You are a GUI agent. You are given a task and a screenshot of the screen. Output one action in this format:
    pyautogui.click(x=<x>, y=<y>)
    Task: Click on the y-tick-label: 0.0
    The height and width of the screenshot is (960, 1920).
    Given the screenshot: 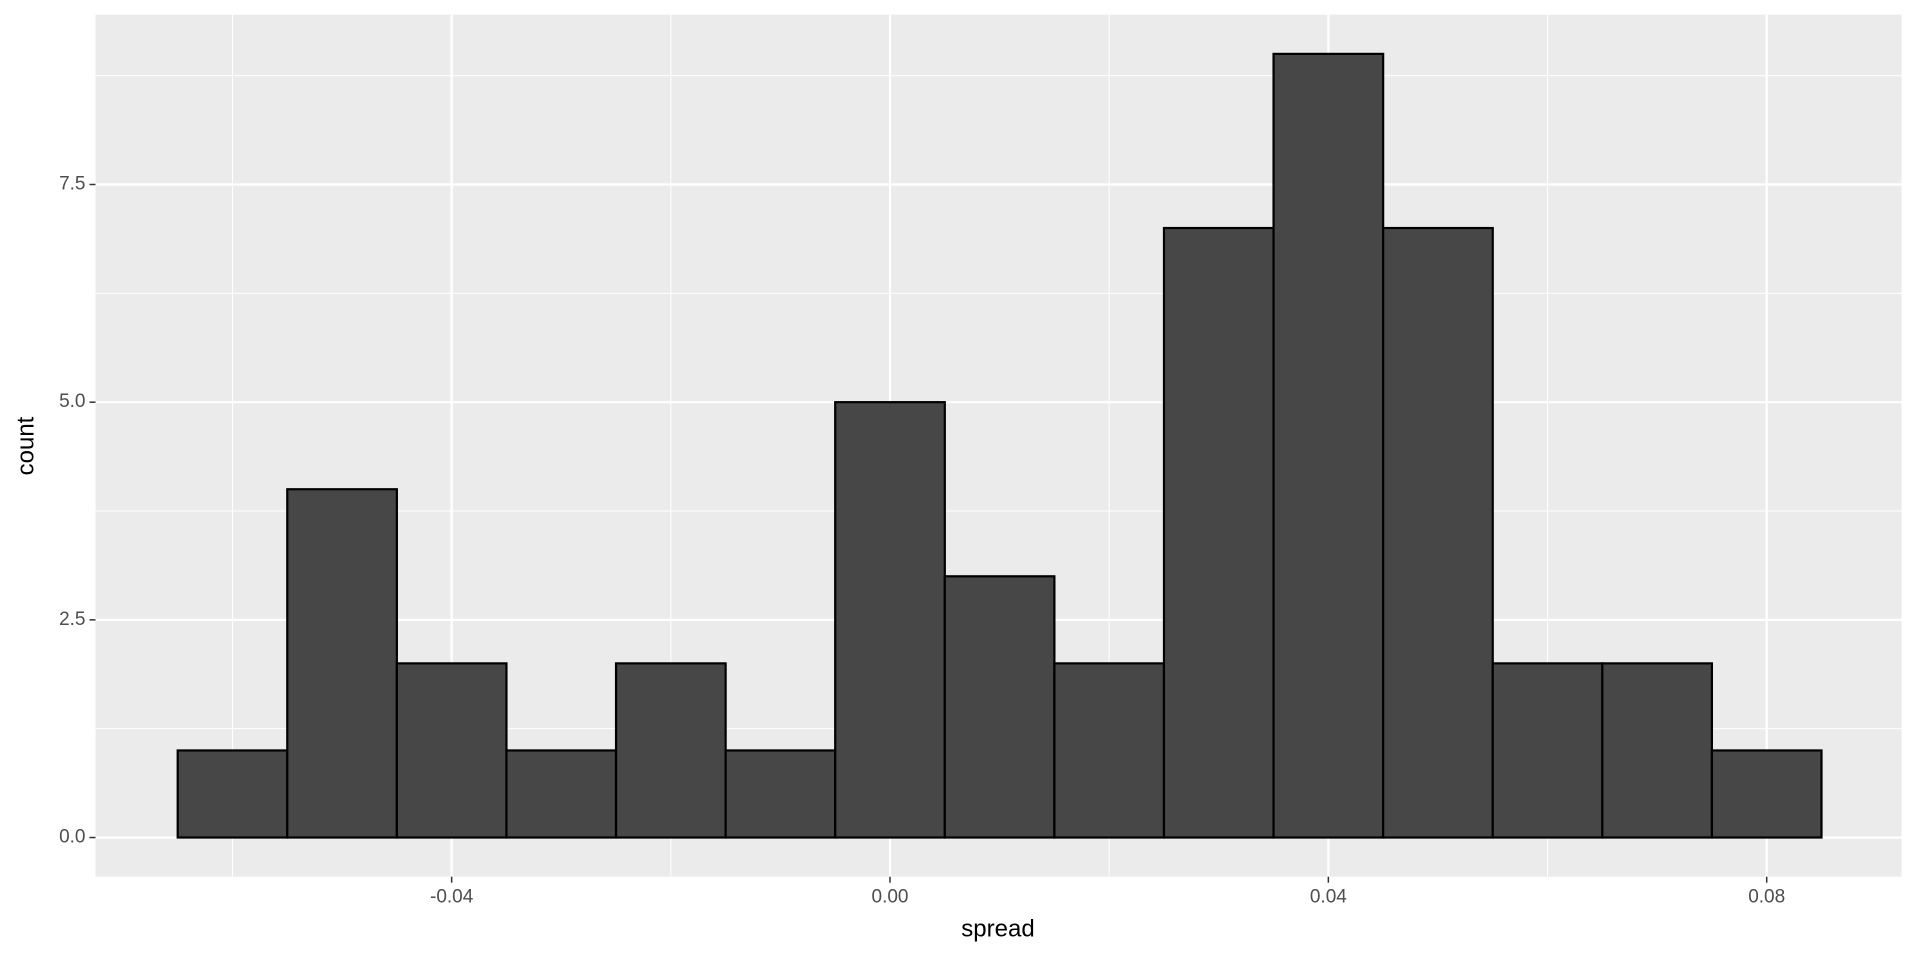 What is the action you would take?
    pyautogui.click(x=72, y=837)
    